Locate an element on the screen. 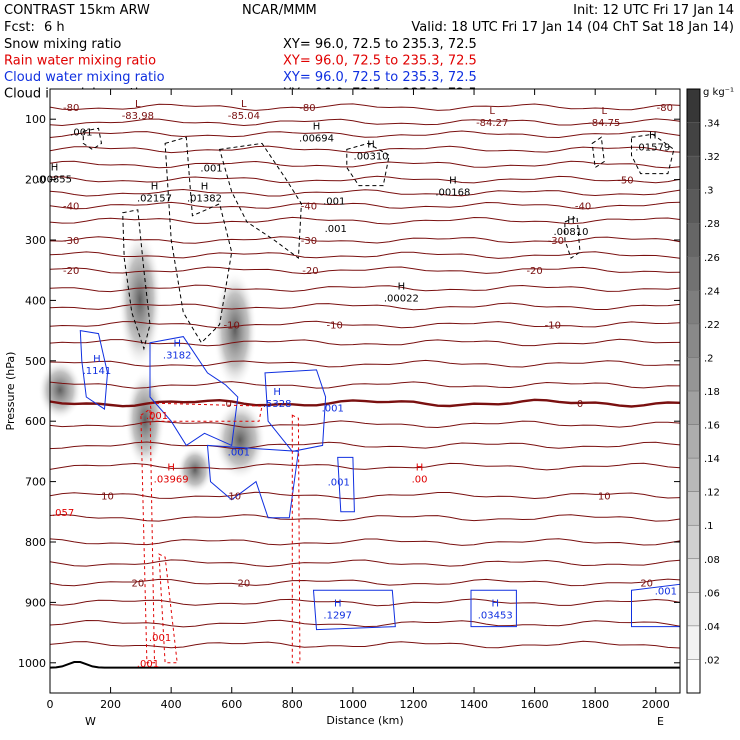 Image resolution: width=740 pixels, height=740 pixels. colorbar-tick-label: .08 is located at coordinates (712, 560).